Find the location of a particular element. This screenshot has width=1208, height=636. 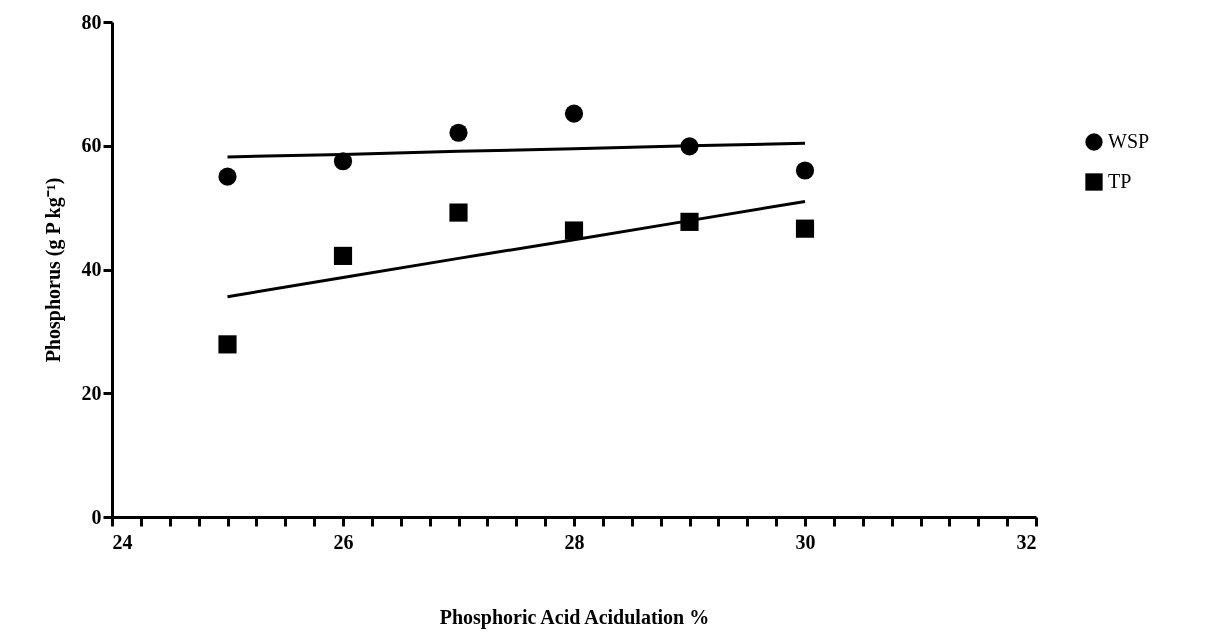

line-series is located at coordinates (516, 249).